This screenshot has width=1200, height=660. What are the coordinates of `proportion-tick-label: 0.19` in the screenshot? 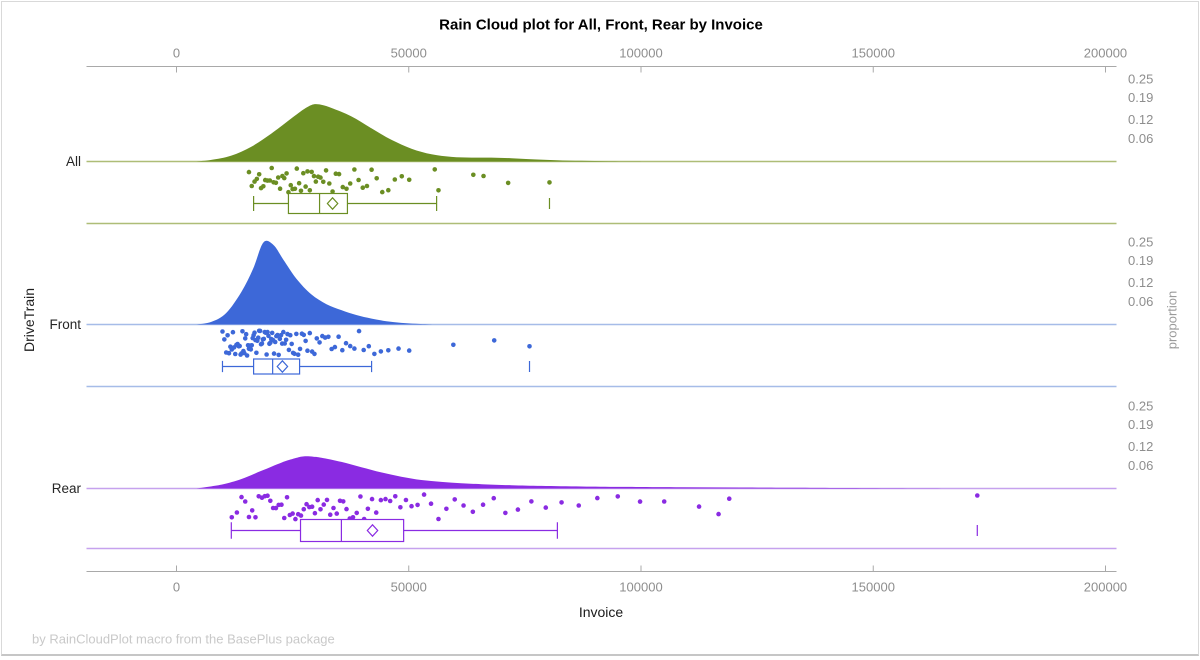 It's located at (1140, 260).